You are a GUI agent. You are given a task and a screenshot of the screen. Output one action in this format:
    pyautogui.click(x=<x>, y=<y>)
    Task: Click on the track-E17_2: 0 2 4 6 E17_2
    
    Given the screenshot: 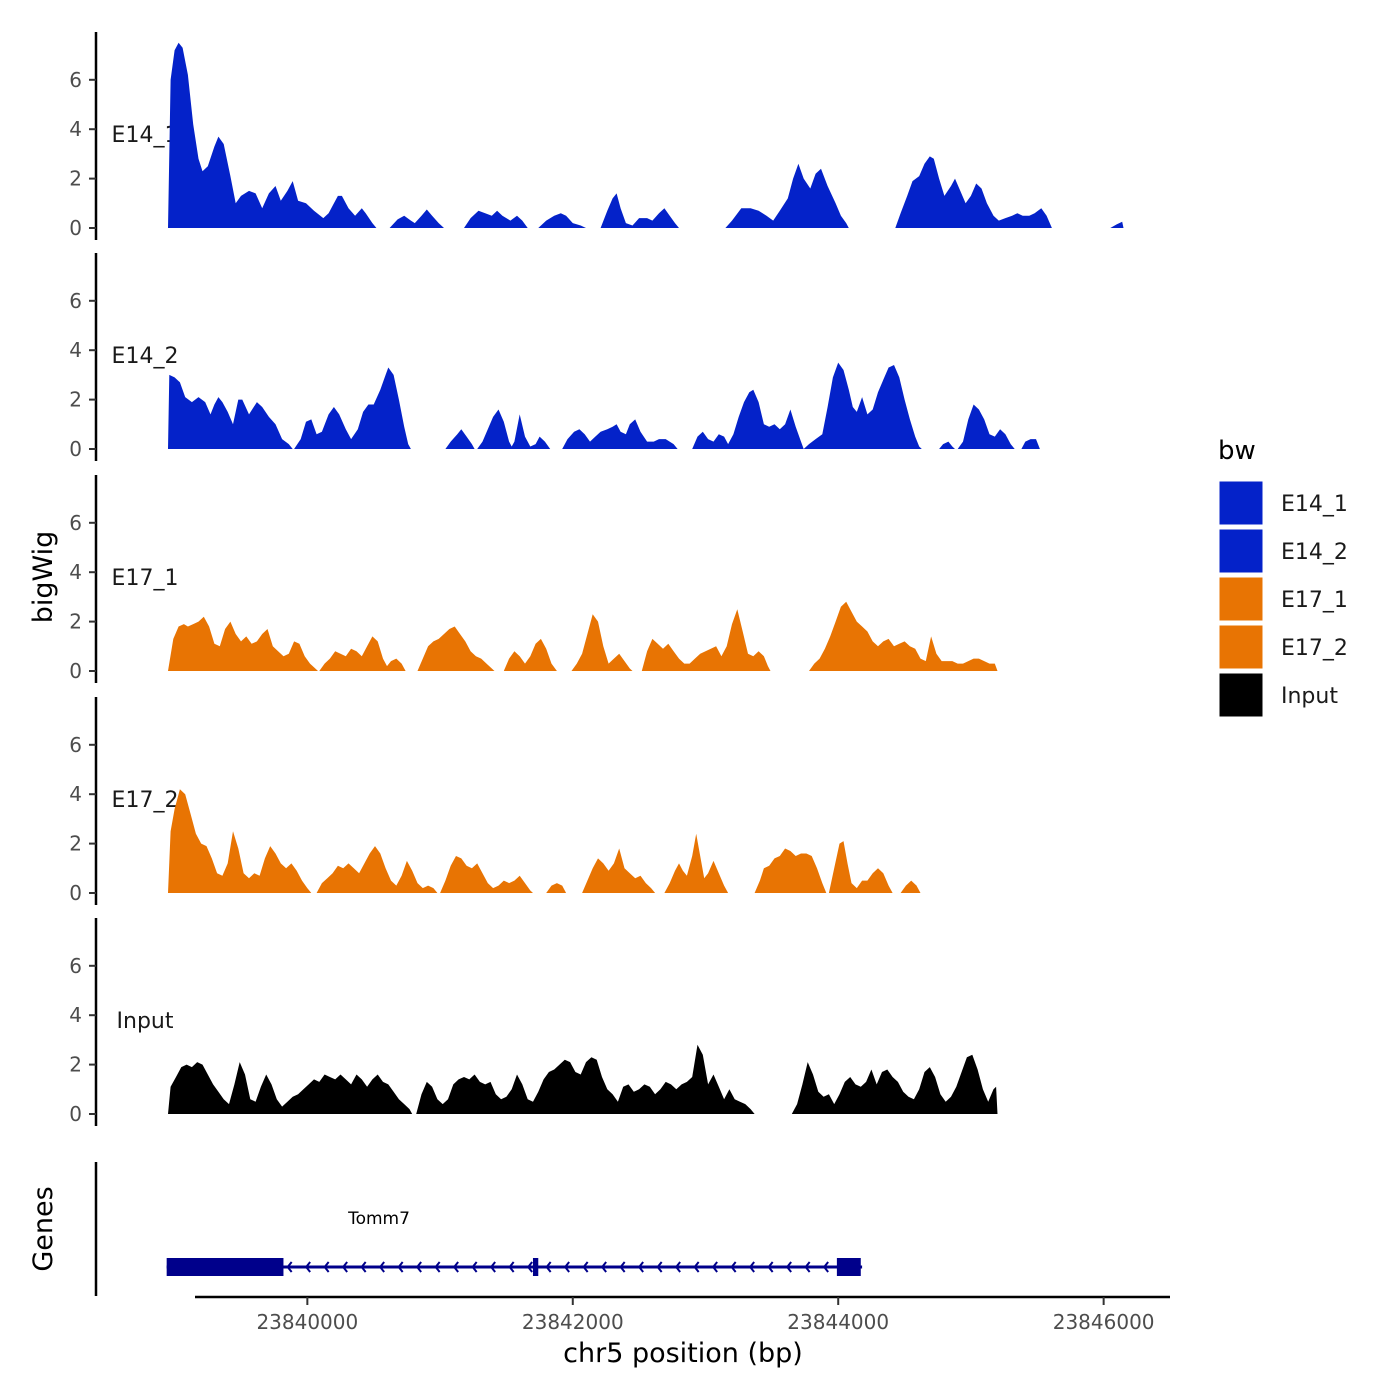 What is the action you would take?
    pyautogui.click(x=495, y=801)
    